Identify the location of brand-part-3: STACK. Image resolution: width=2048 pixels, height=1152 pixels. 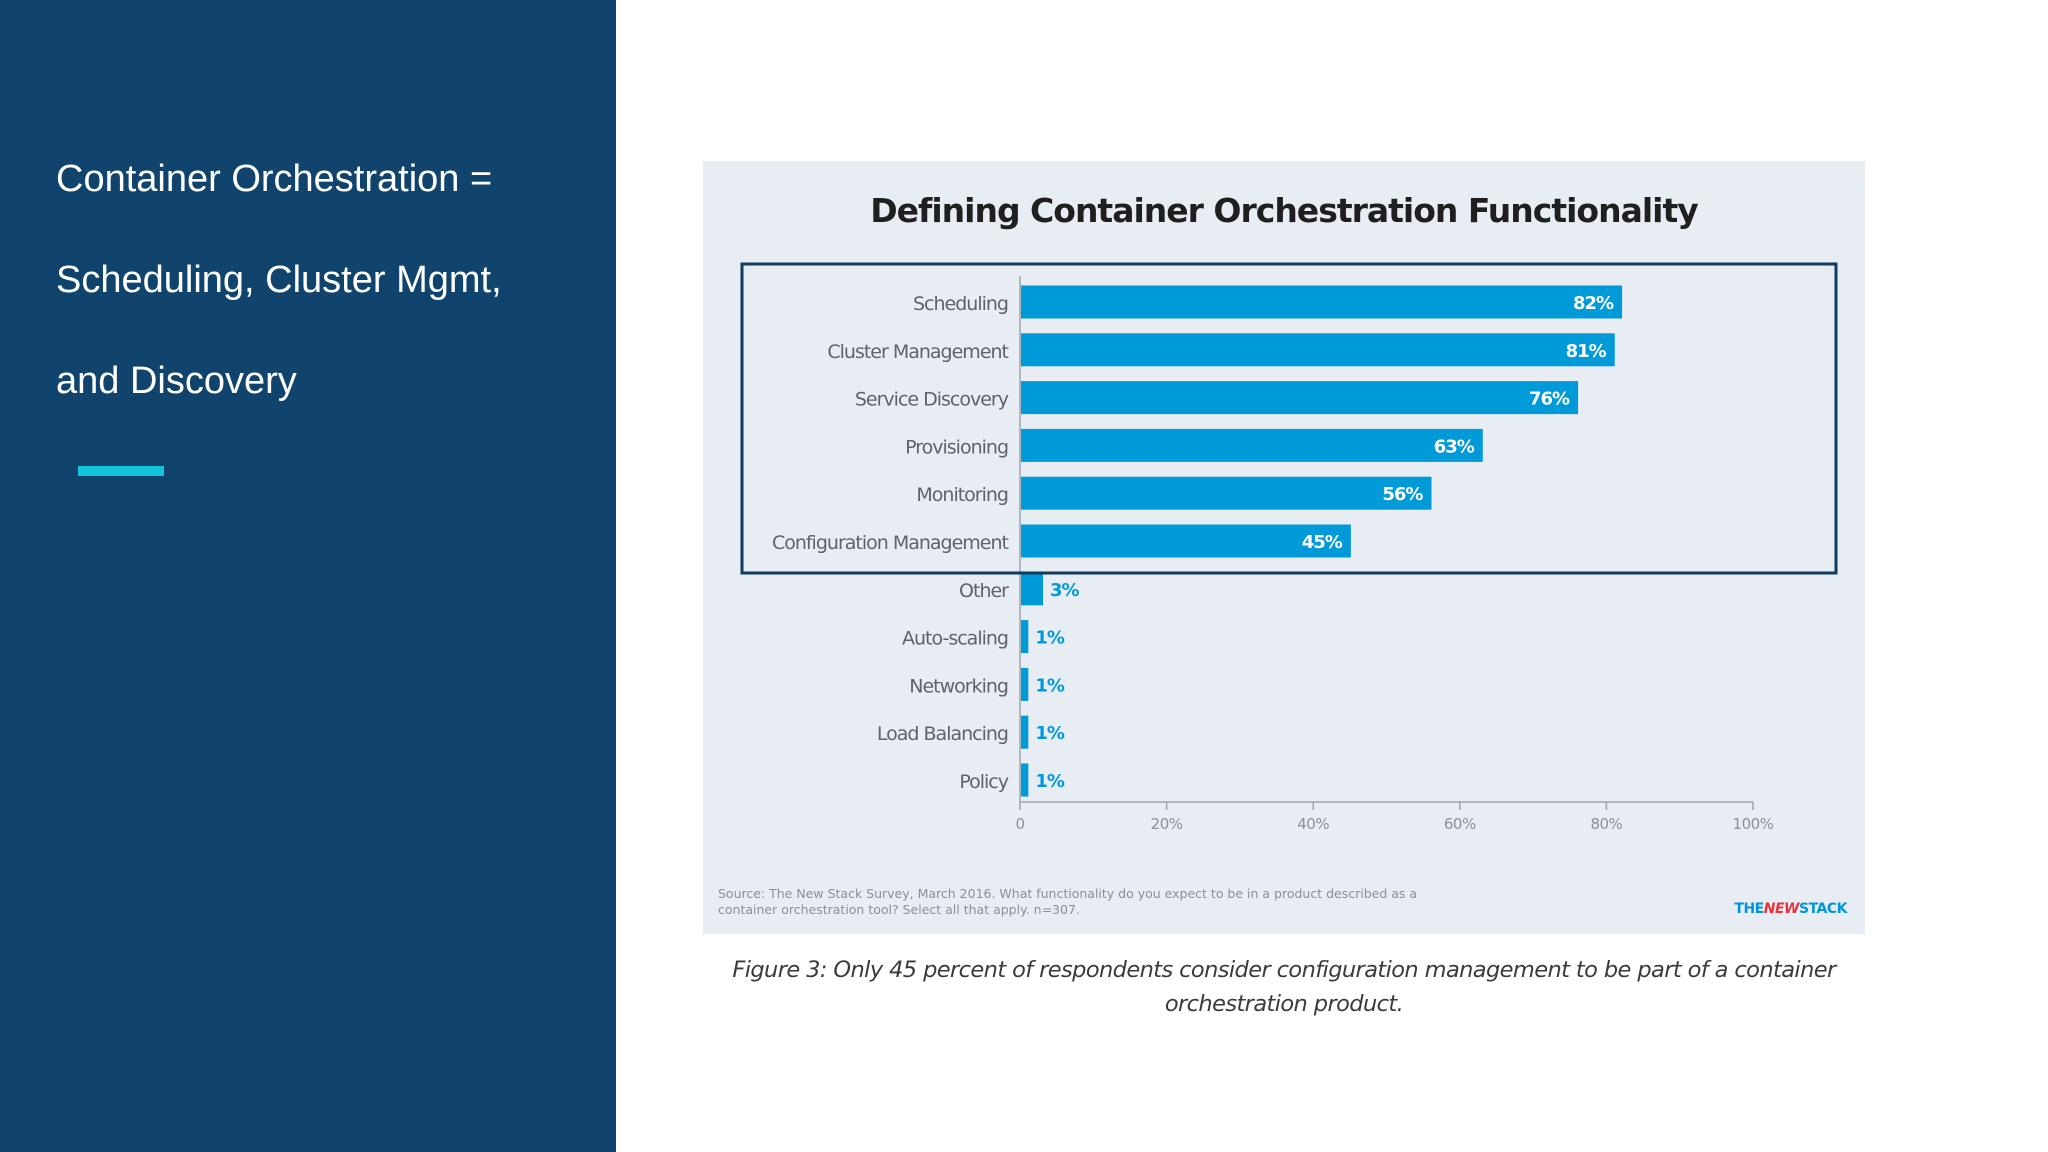
(1823, 909).